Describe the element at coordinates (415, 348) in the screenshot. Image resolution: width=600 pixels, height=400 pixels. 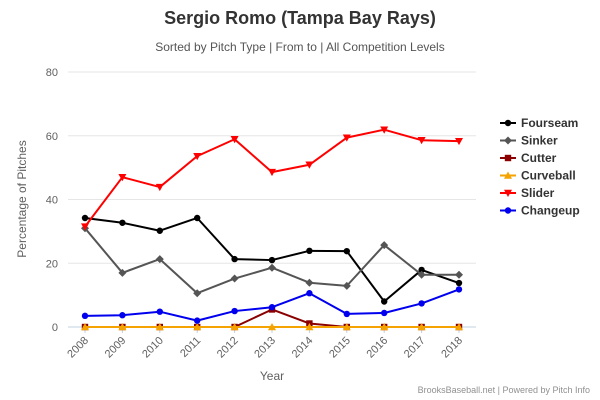
I see `x-tick-label: 2017` at that location.